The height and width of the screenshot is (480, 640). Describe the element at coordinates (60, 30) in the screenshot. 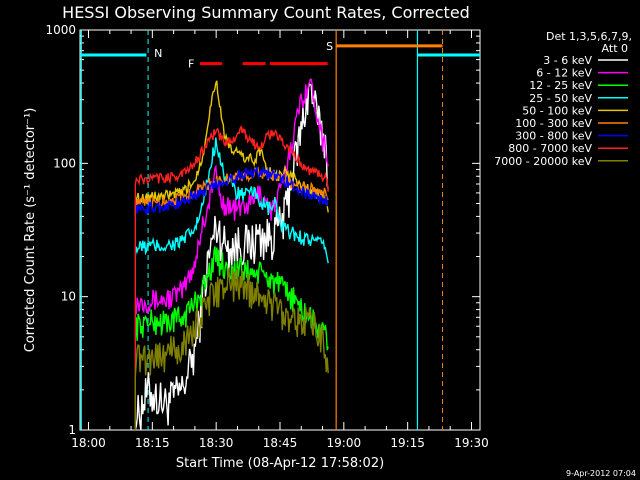

I see `y-tick-label: 1000` at that location.